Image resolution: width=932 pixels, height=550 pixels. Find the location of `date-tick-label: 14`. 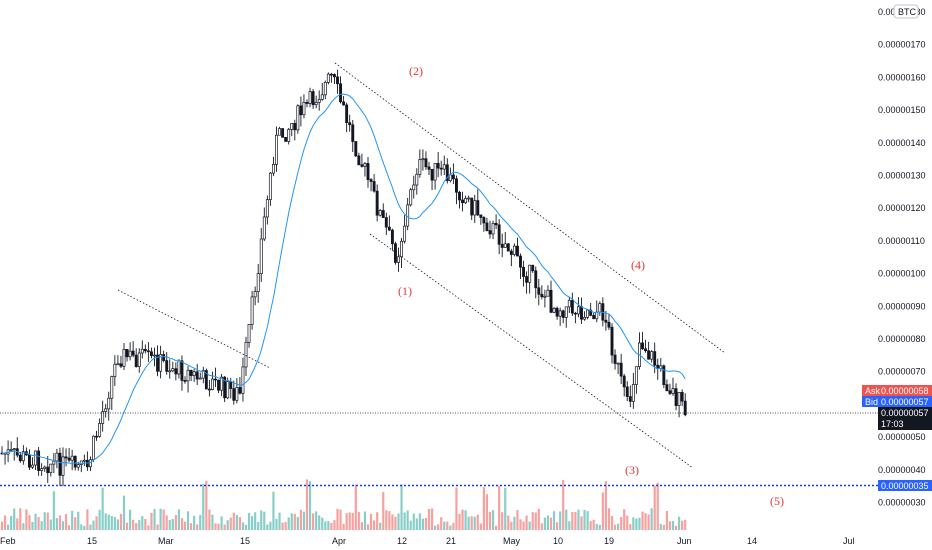

date-tick-label: 14 is located at coordinates (752, 541).